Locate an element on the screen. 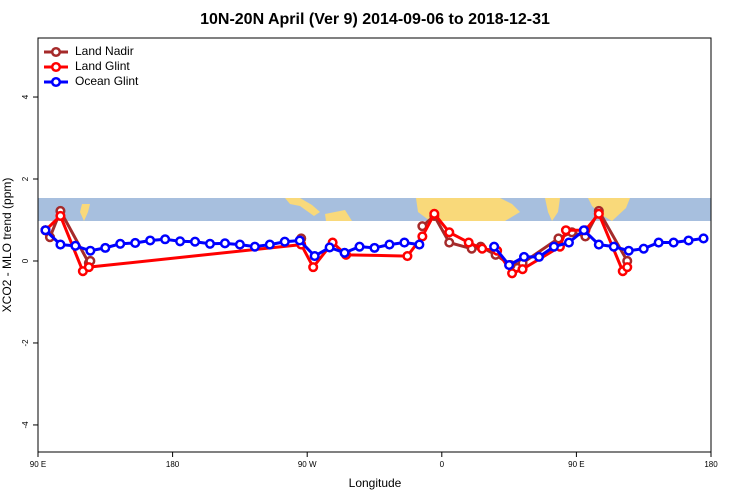 This screenshot has height=500, width=750. legend-label: Land Nadir is located at coordinates (104, 51).